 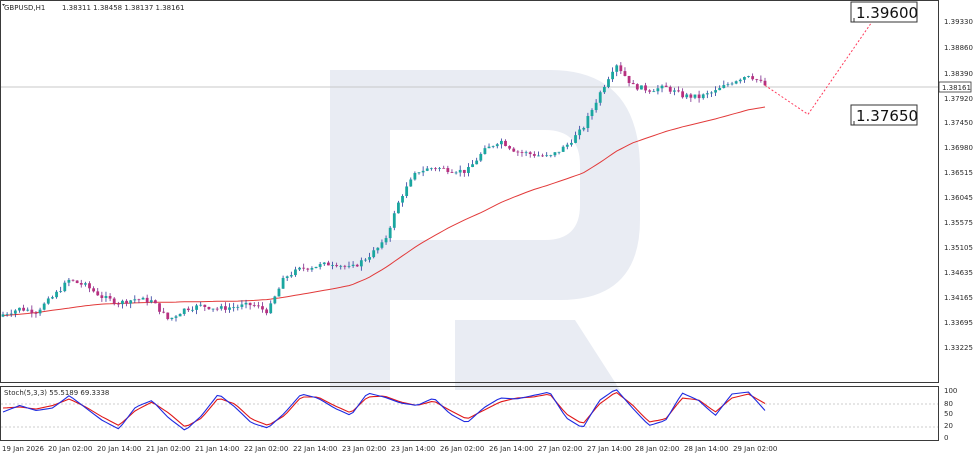 I want to click on price-tick: 1.38390, so click(x=958, y=74).